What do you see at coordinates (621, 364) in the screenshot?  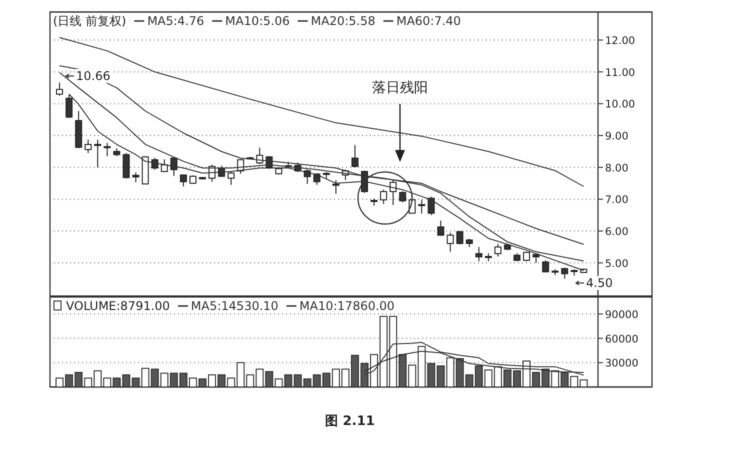 I see `y-tick-label: 30000` at bounding box center [621, 364].